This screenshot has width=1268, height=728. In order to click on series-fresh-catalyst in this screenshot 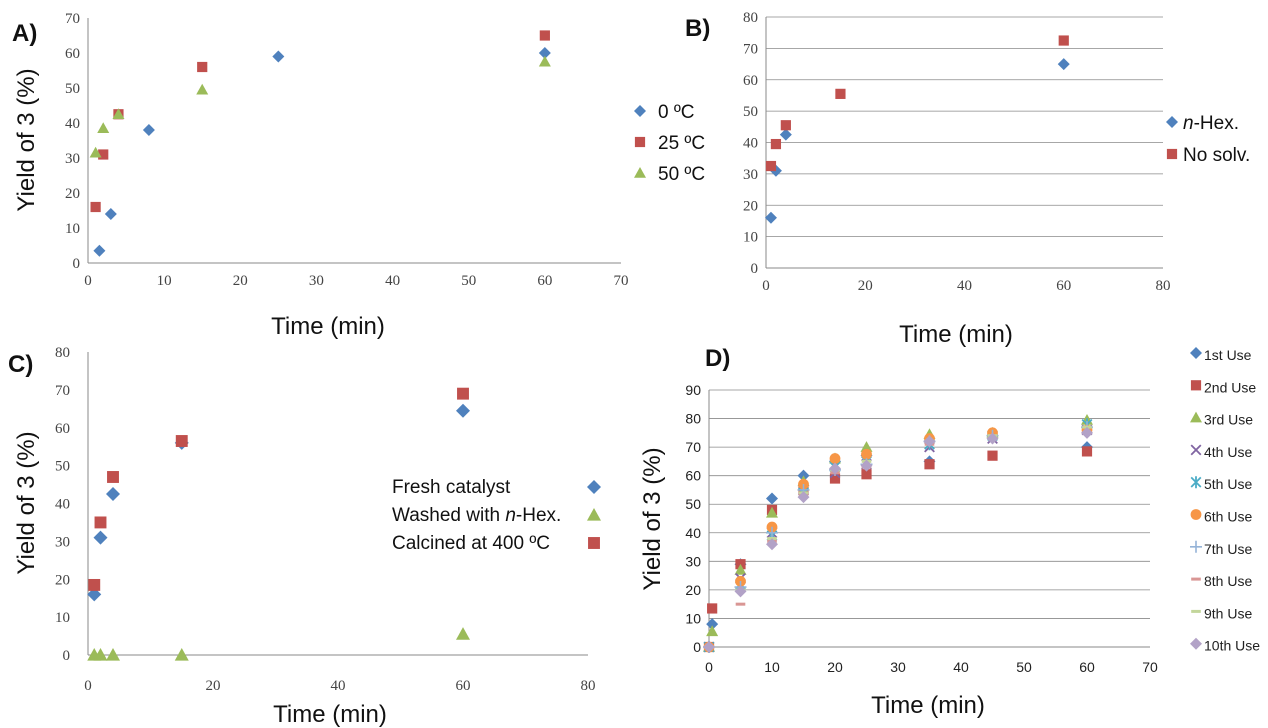, I will do `click(278, 502)`.